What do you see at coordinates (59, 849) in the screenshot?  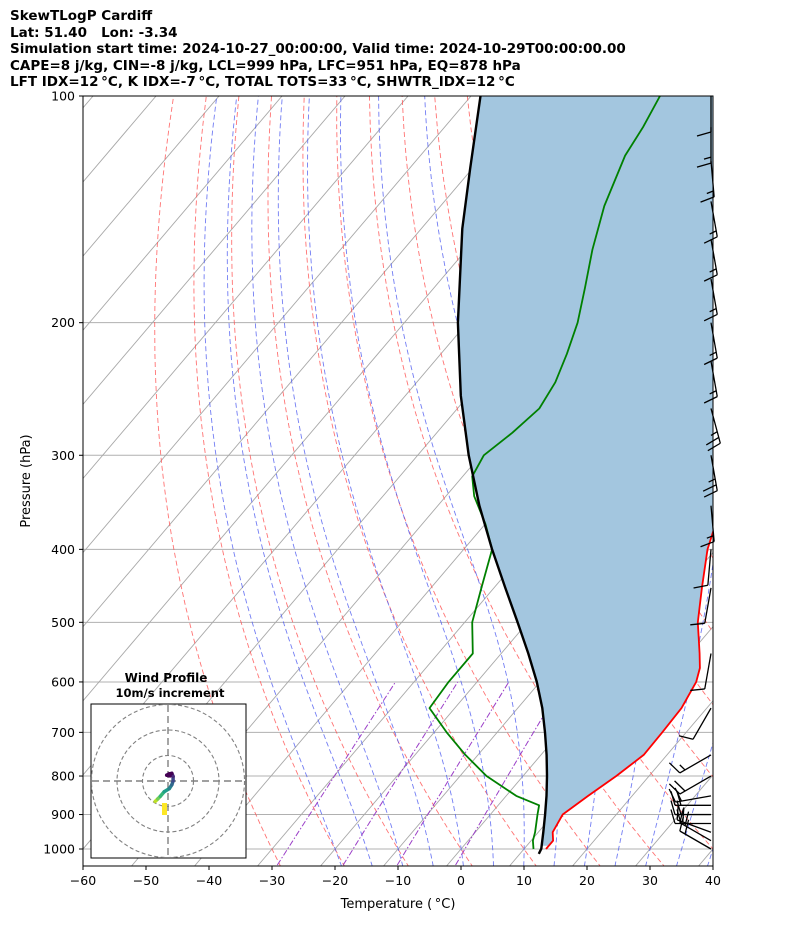 I see `y-tick-label: 1000` at bounding box center [59, 849].